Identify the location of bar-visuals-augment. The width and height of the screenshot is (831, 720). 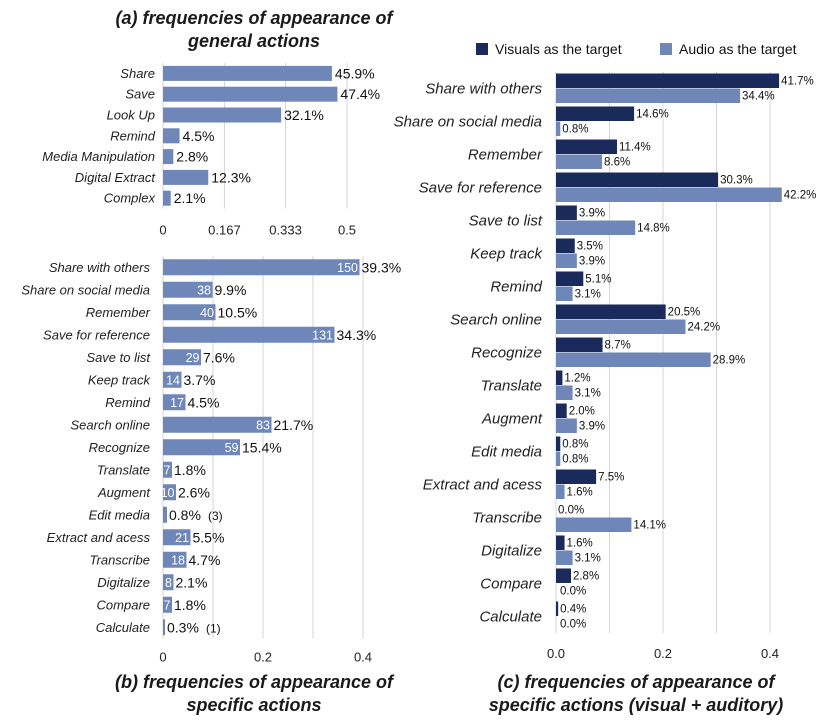
(561, 410).